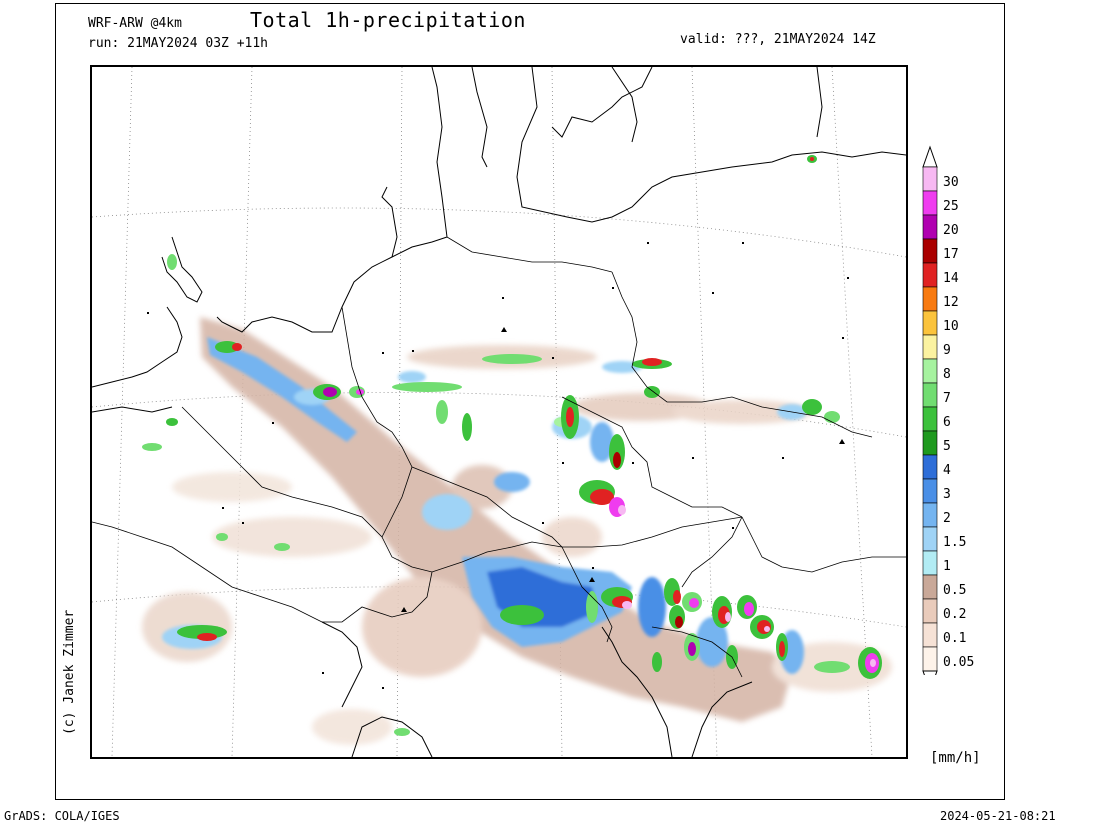 The image size is (1100, 825). I want to click on colorbar-top-cap, so click(930, 156).